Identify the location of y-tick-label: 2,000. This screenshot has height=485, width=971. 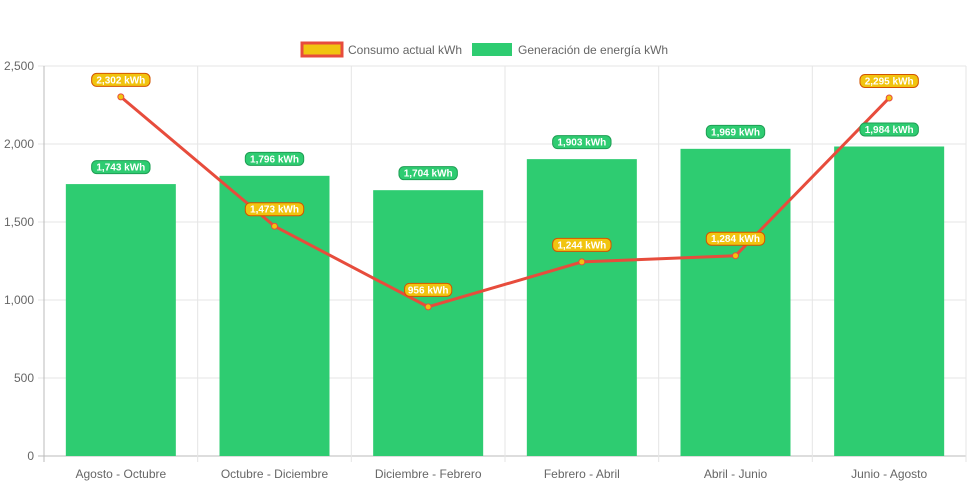
(19, 144).